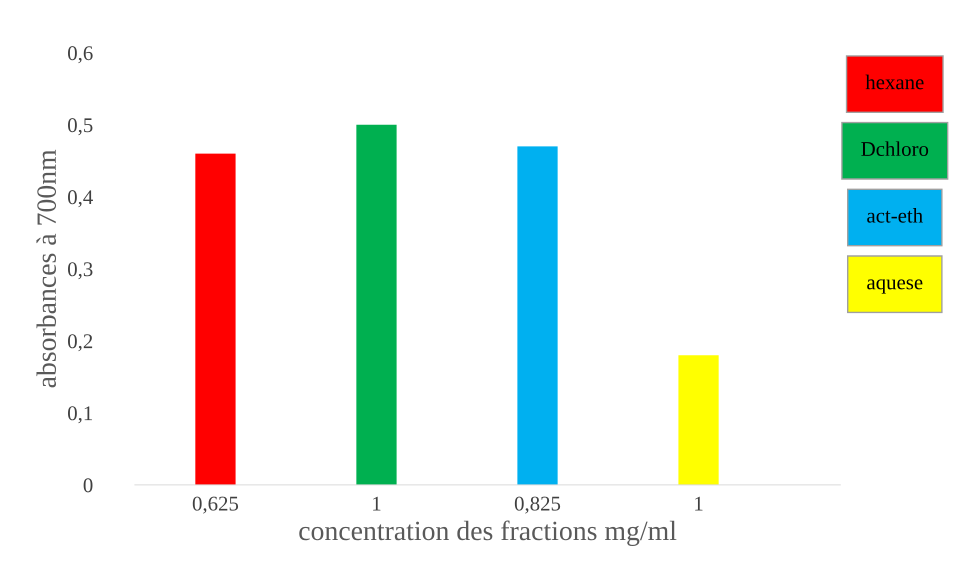 This screenshot has width=957, height=580. What do you see at coordinates (487, 533) in the screenshot?
I see `x-axis-title: concentration des fractions mg/ml` at bounding box center [487, 533].